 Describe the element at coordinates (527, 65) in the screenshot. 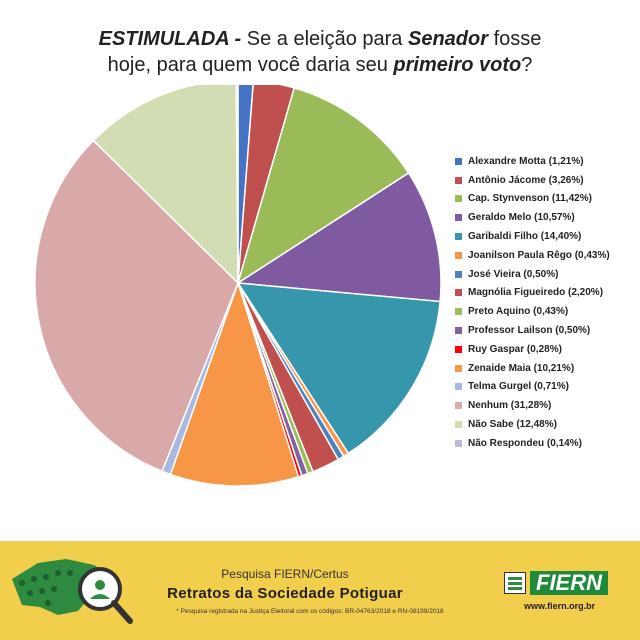

I see `title-part-7: ?` at that location.